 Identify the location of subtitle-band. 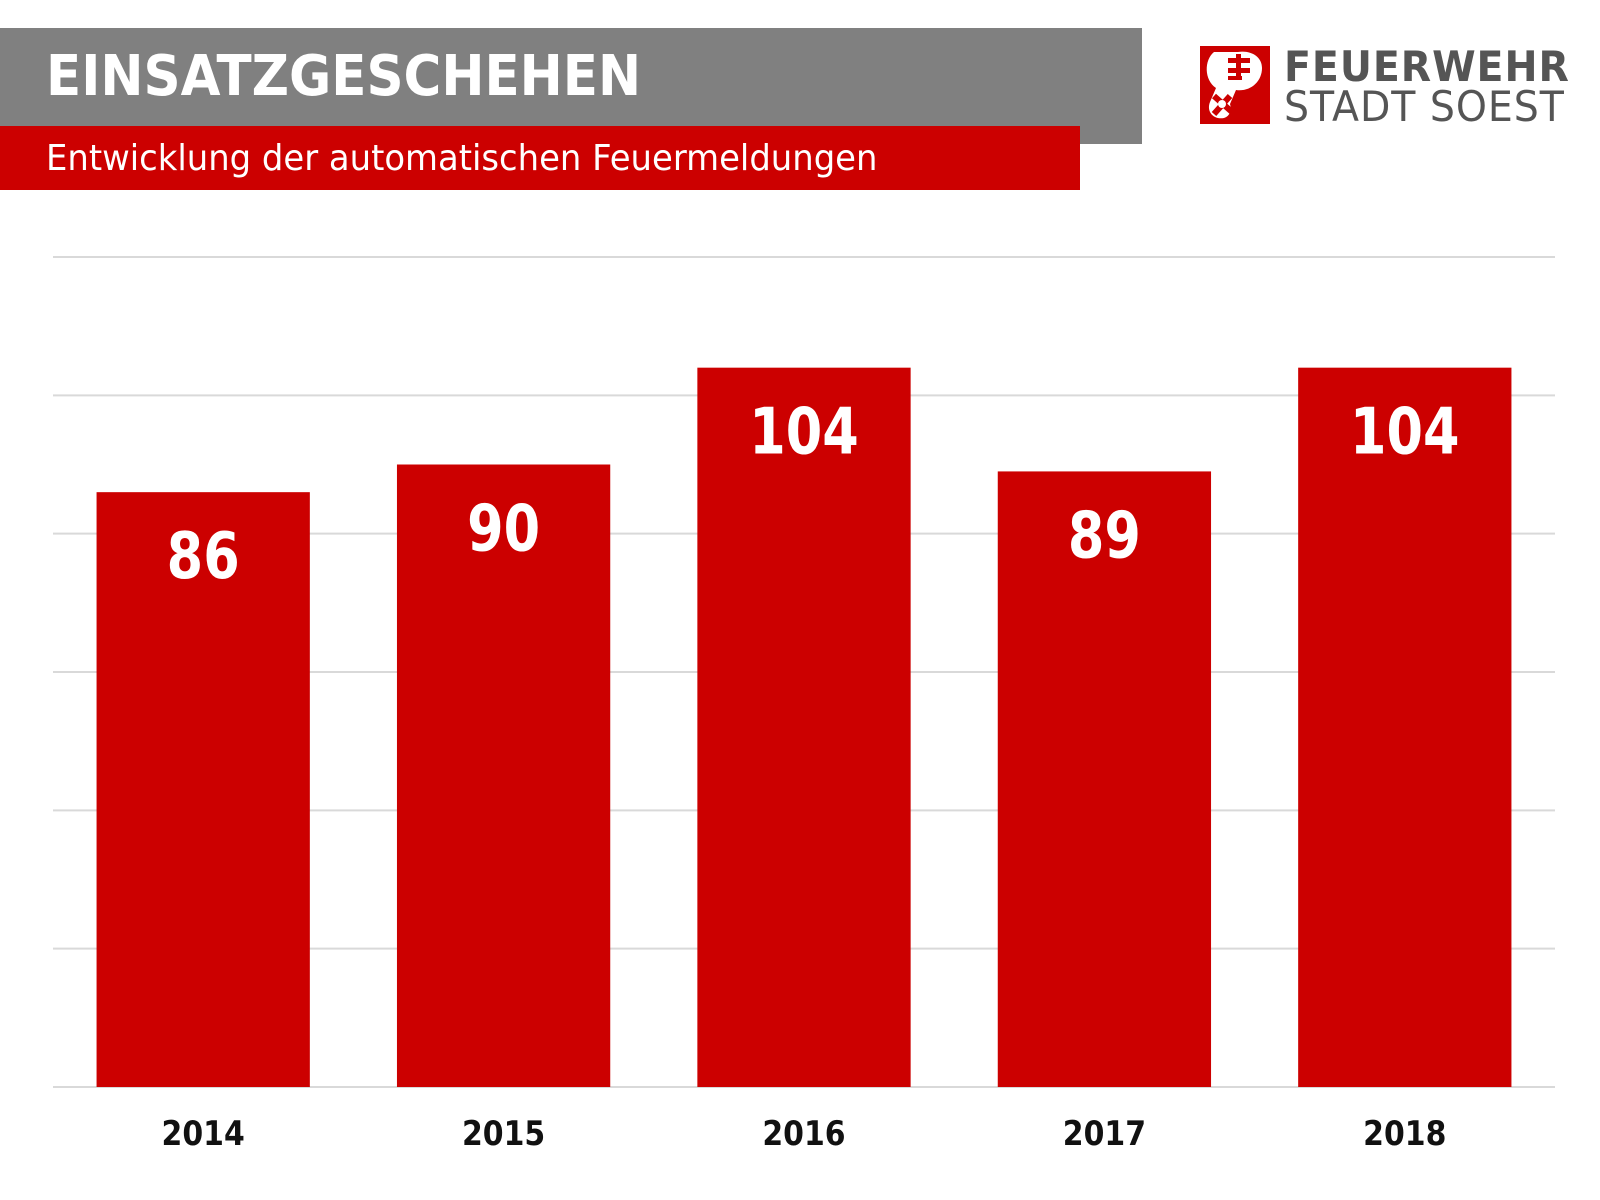
(540, 158).